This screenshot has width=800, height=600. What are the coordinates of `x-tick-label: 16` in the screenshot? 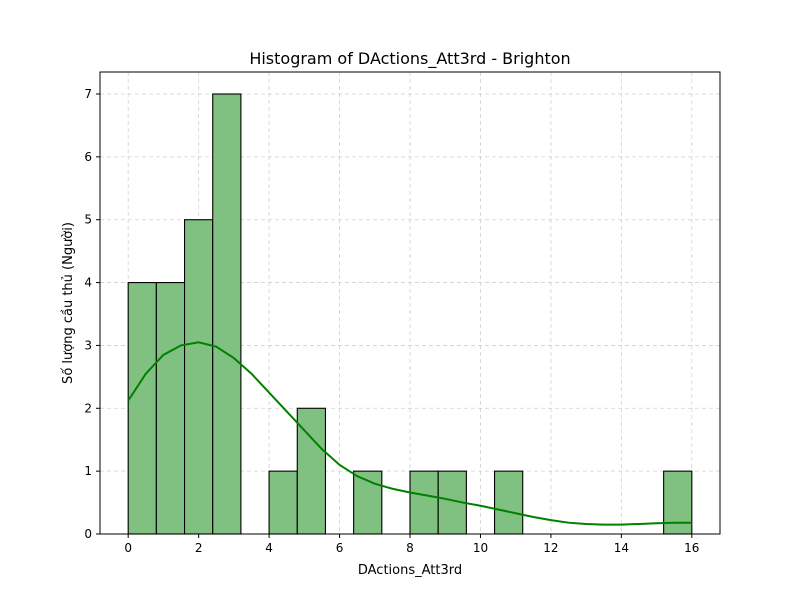 It's located at (691, 548).